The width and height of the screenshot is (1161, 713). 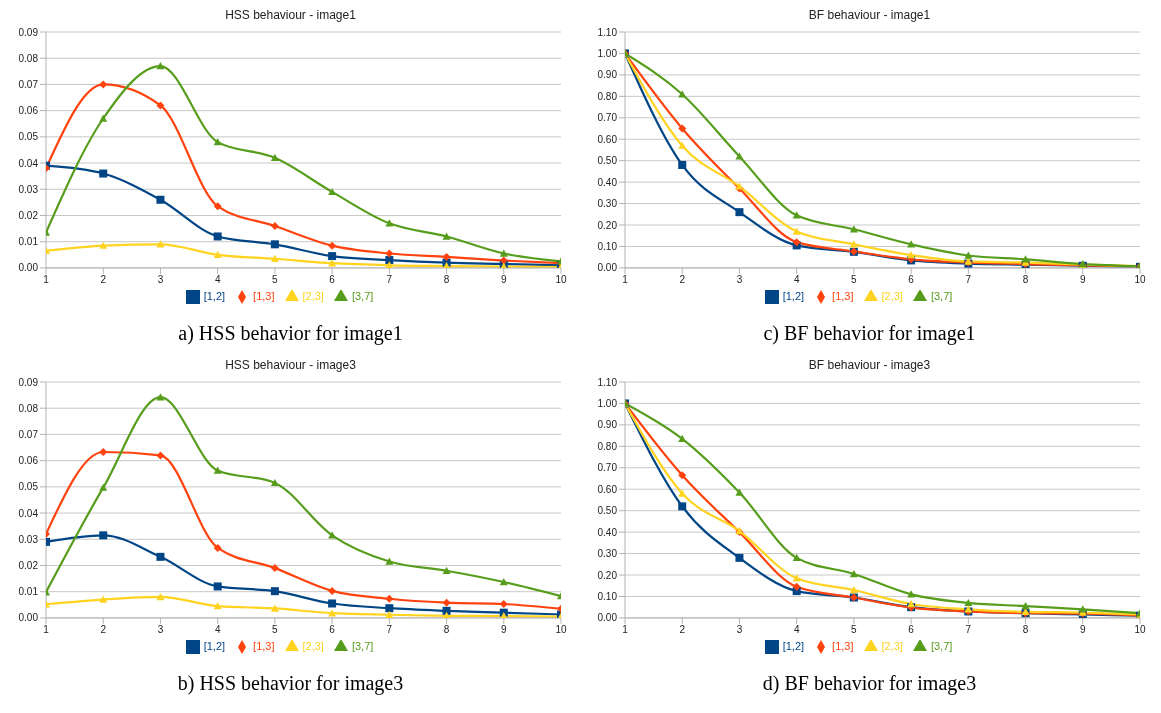 What do you see at coordinates (290, 366) in the screenshot?
I see `chart-title: HSS behaviour - image3` at bounding box center [290, 366].